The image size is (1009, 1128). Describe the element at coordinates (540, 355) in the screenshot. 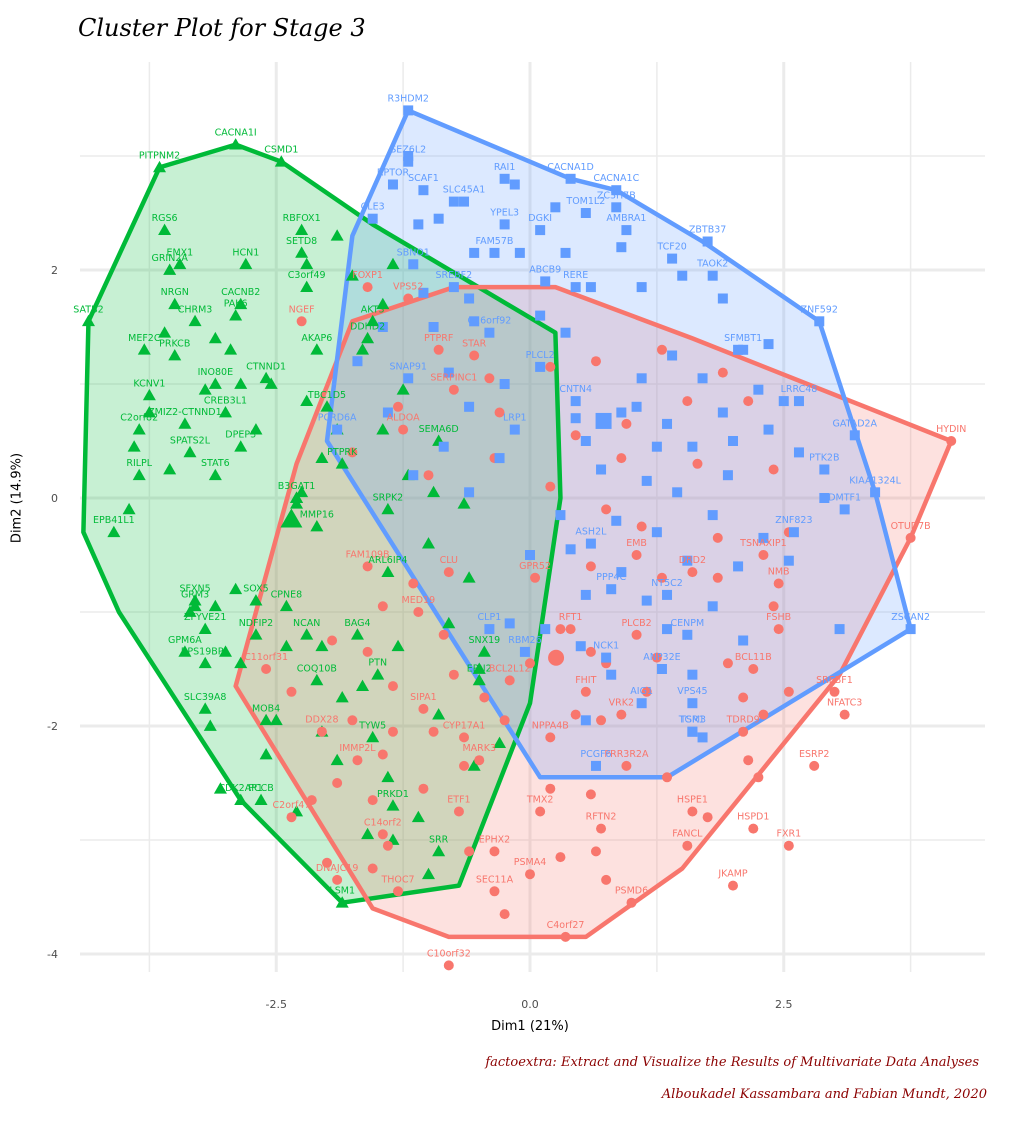

I see `point-label: PLCL2` at that location.